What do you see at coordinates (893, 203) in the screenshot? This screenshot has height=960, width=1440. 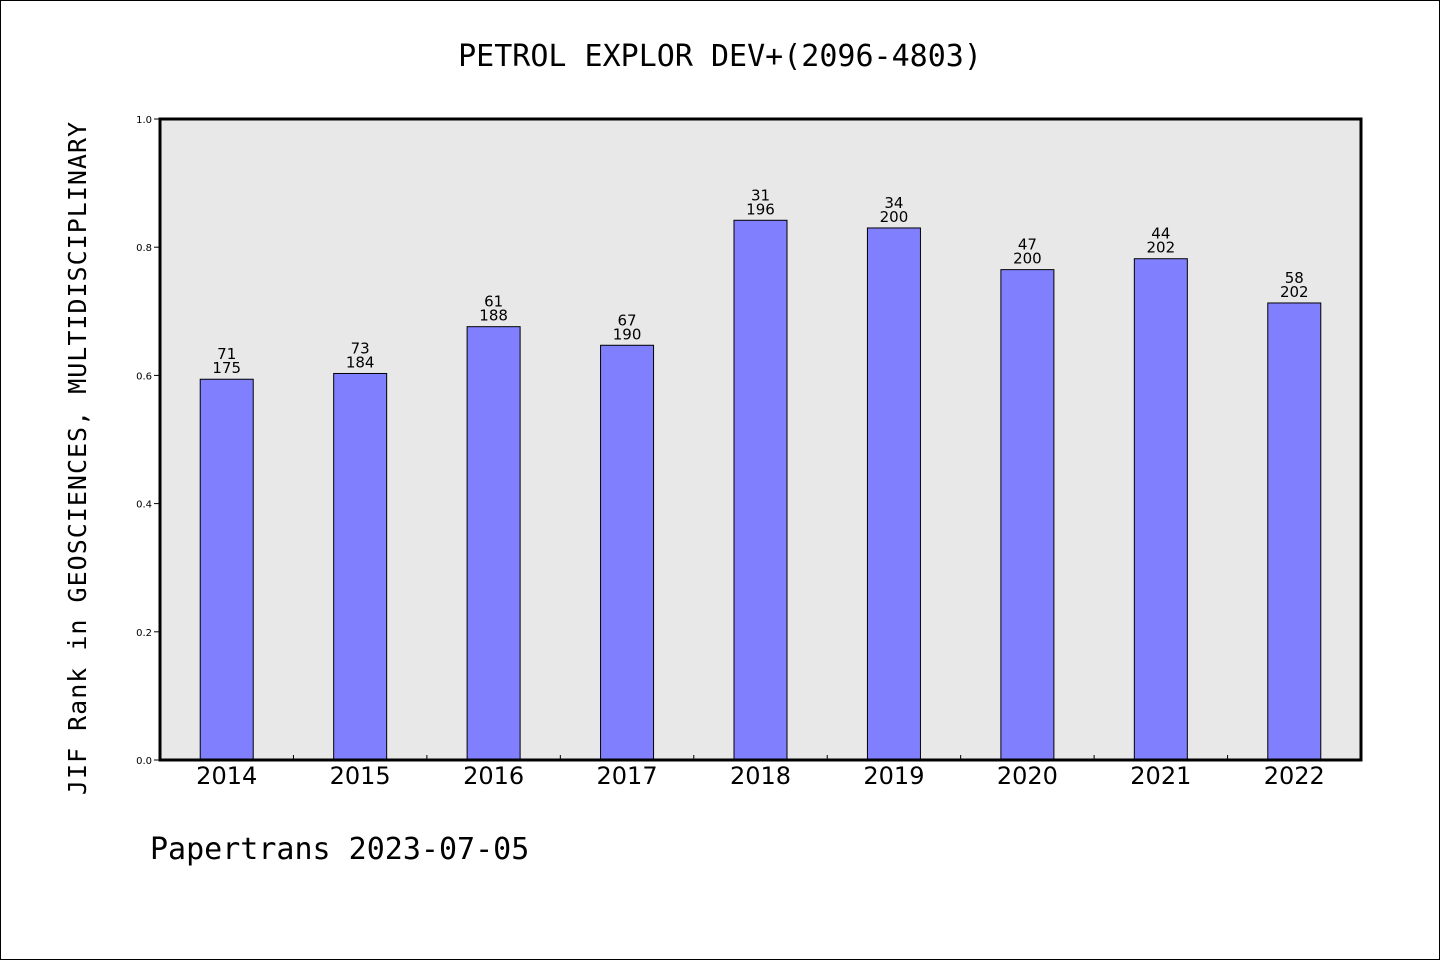 I see `bar-rank-label: 34` at bounding box center [893, 203].